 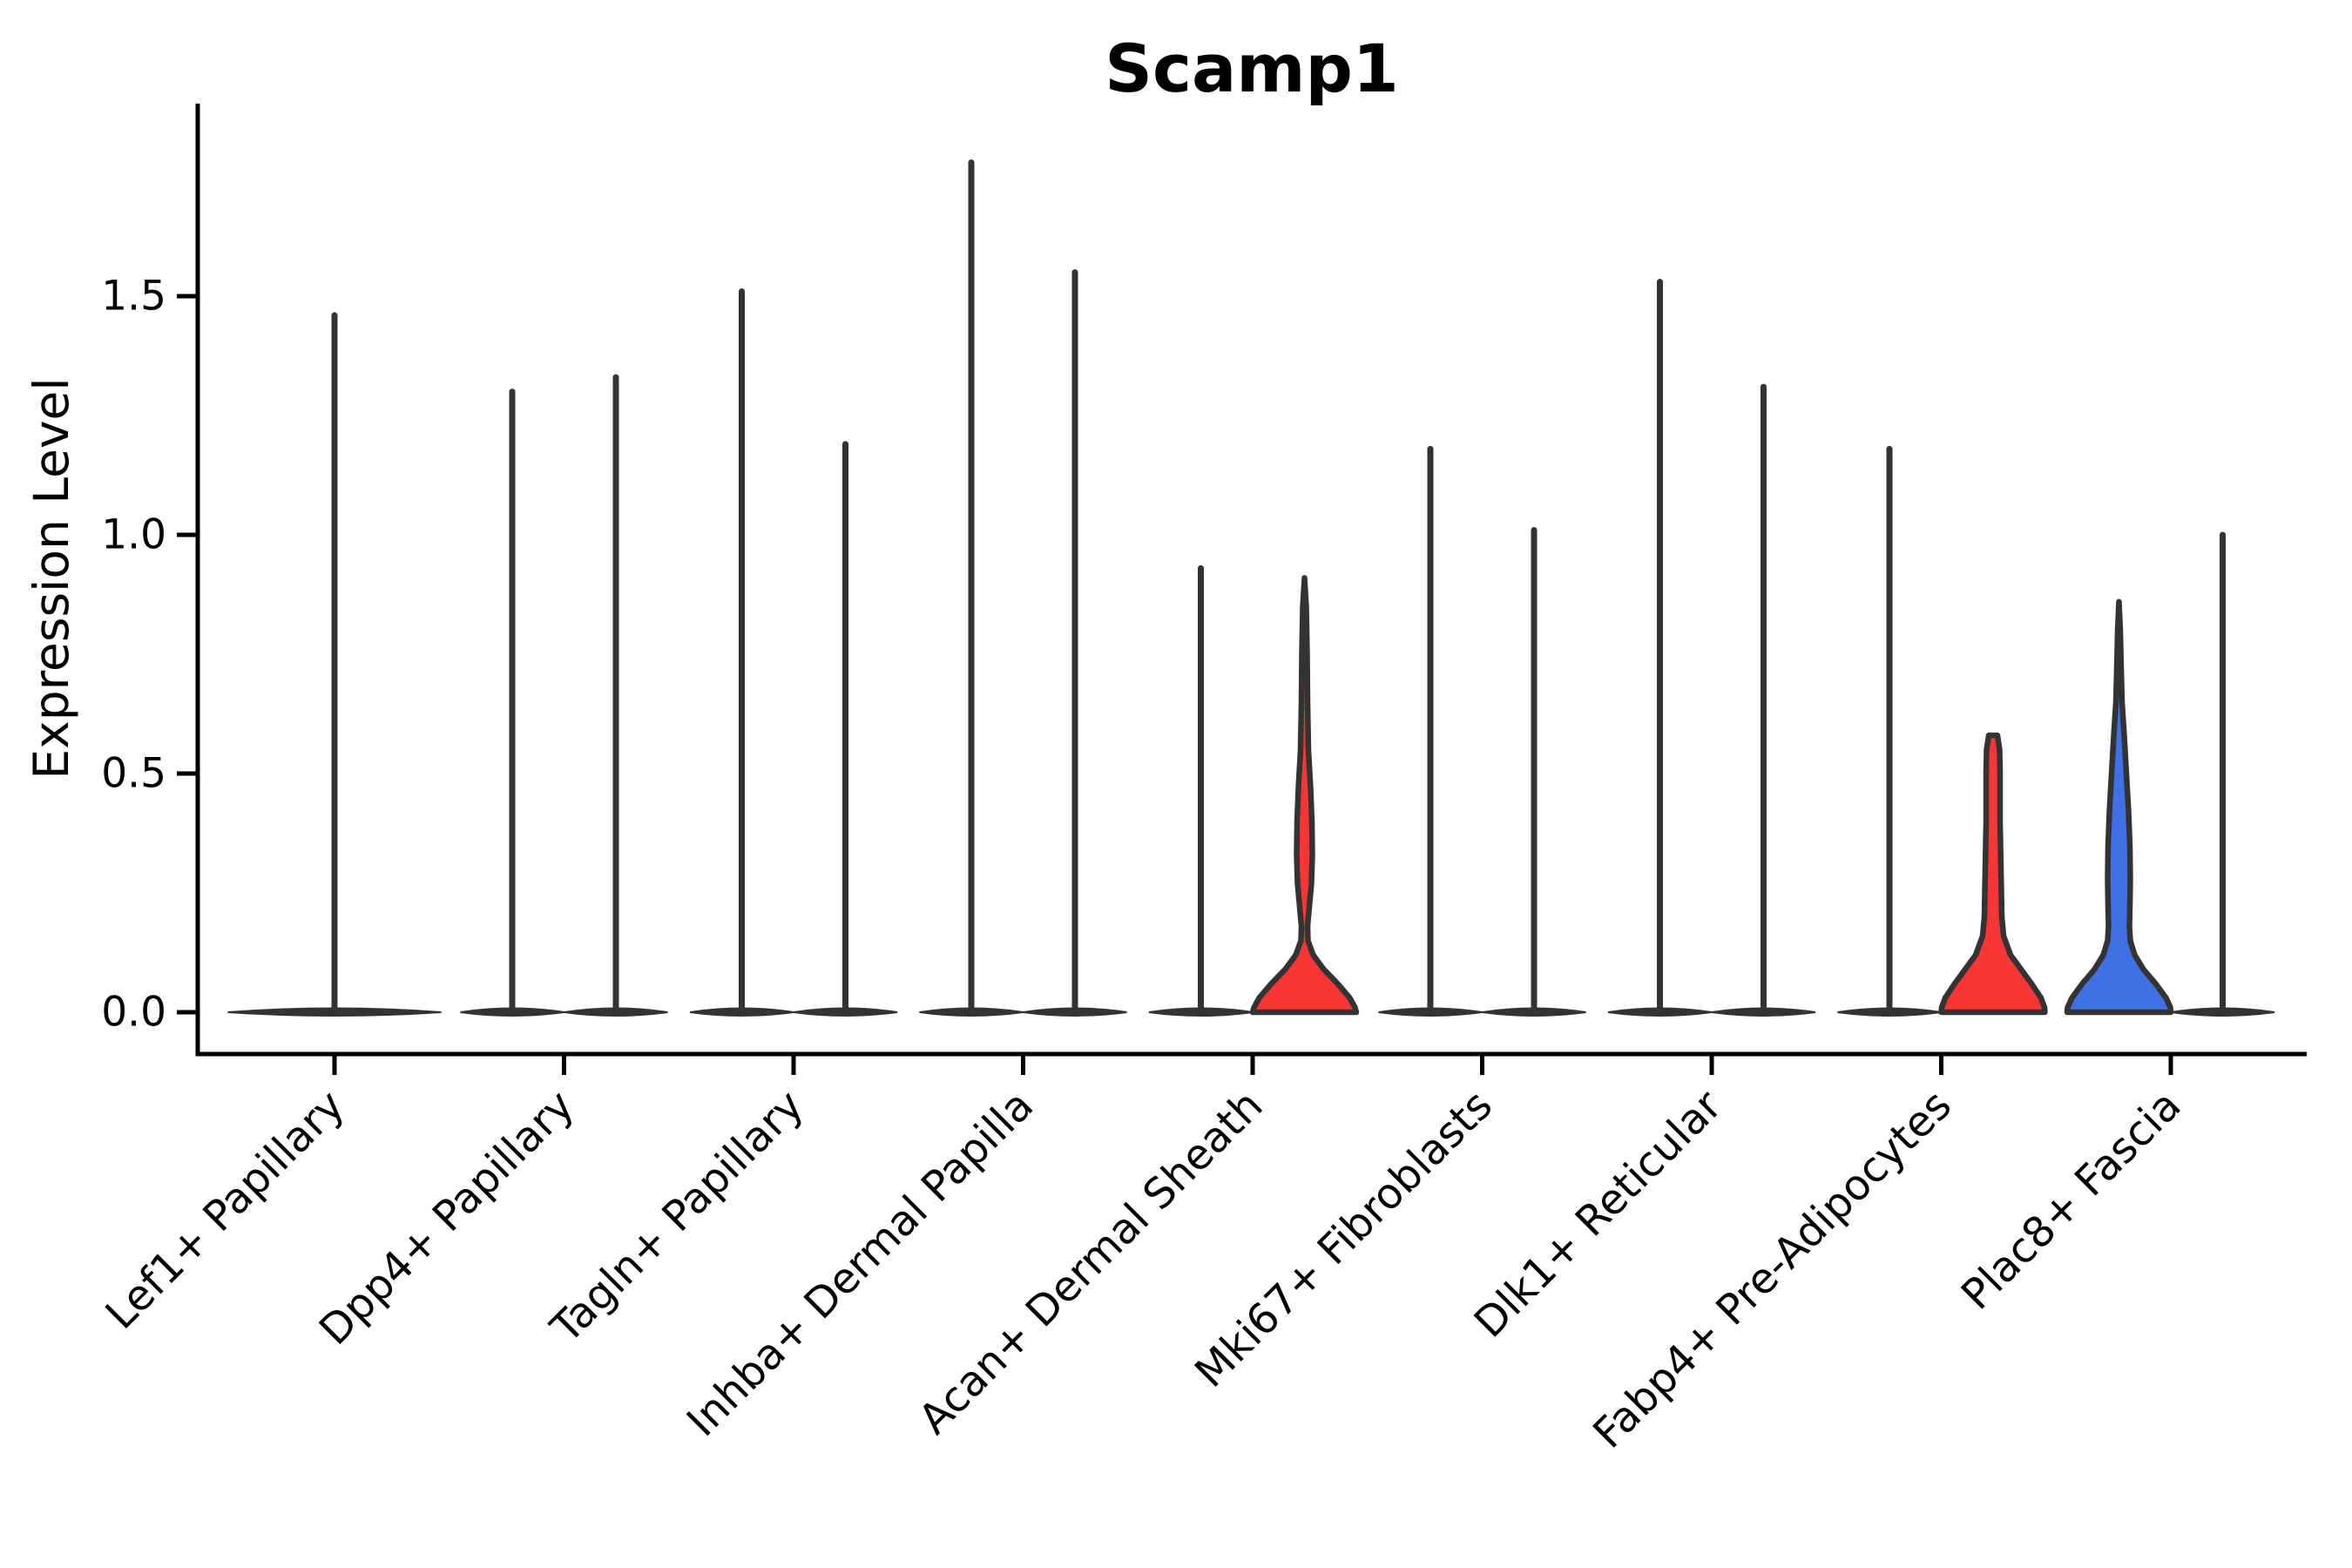 What do you see at coordinates (134, 535) in the screenshot?
I see `y-tick-label-1.0: 1.0` at bounding box center [134, 535].